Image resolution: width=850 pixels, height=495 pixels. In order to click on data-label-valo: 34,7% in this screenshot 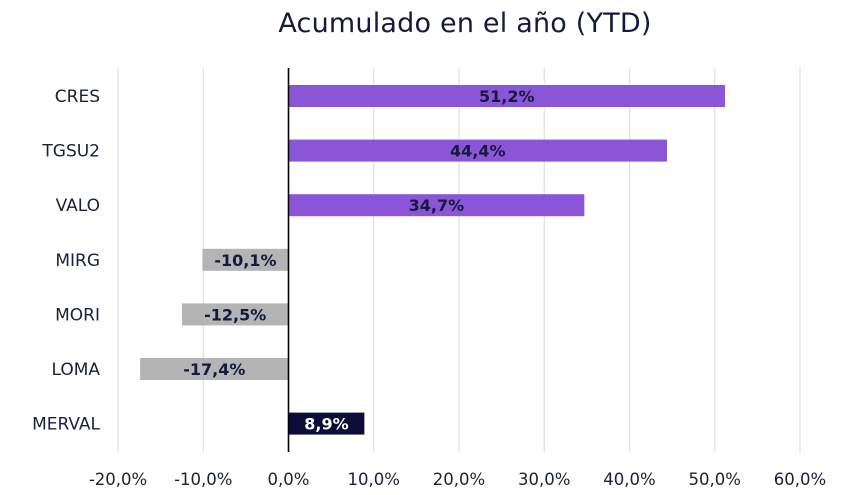, I will do `click(437, 205)`.